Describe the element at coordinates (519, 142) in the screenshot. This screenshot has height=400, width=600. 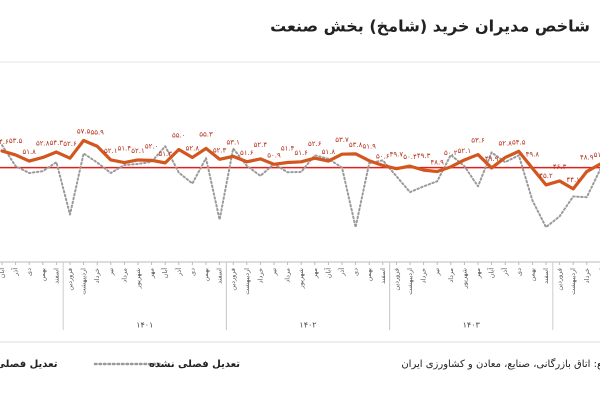
I see `data-label: ۵۴.۵` at that location.